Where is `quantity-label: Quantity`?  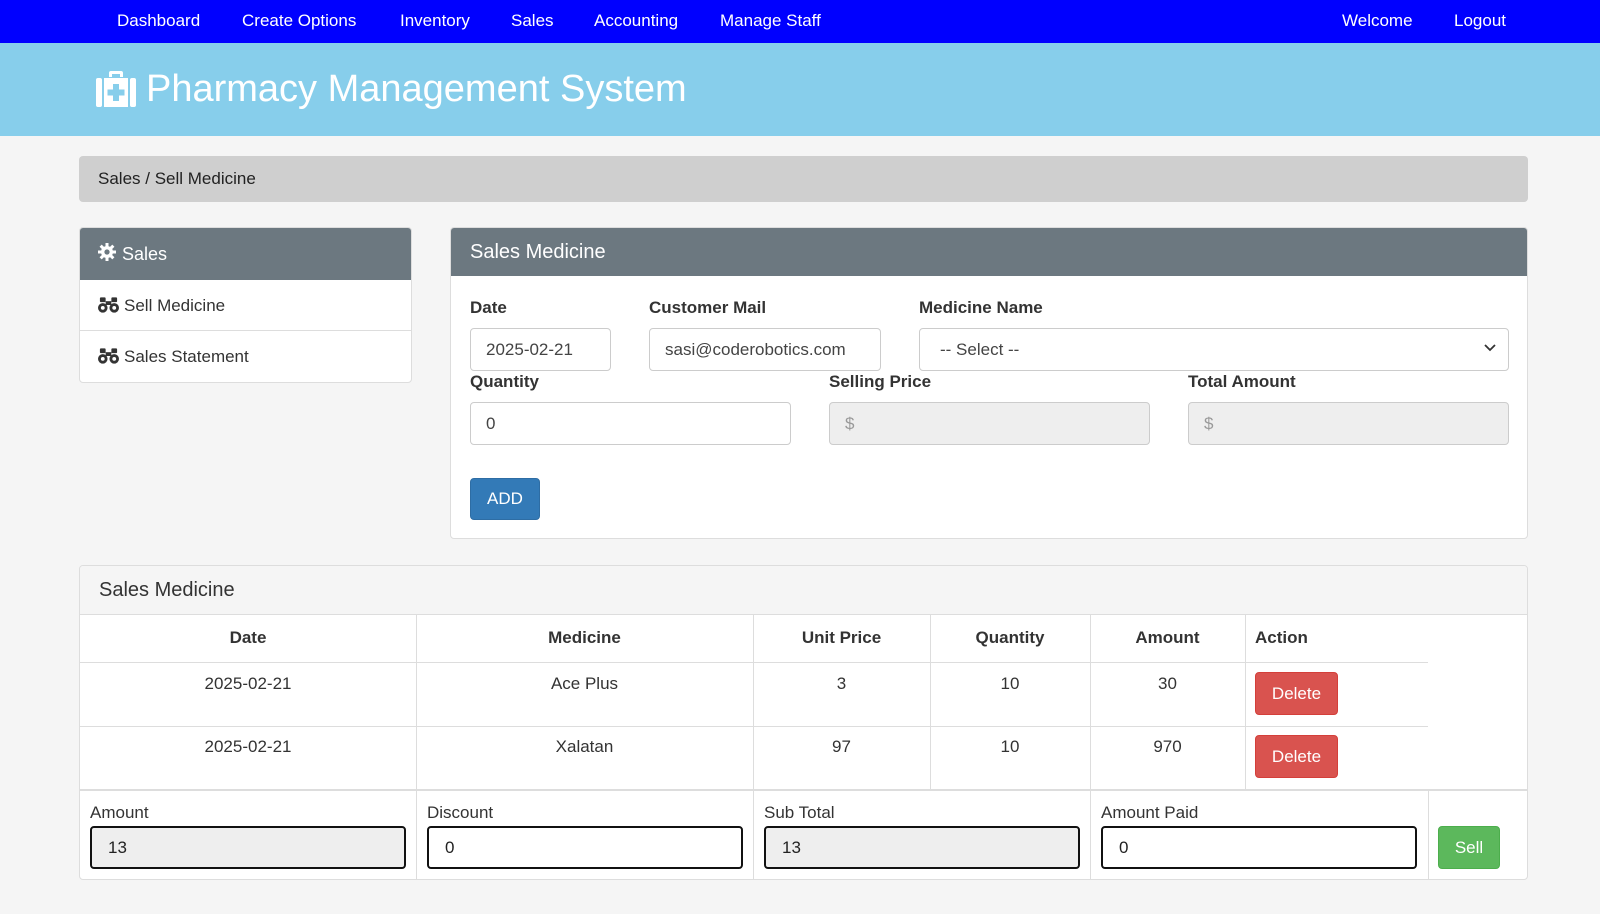 quantity-label: Quantity is located at coordinates (504, 381).